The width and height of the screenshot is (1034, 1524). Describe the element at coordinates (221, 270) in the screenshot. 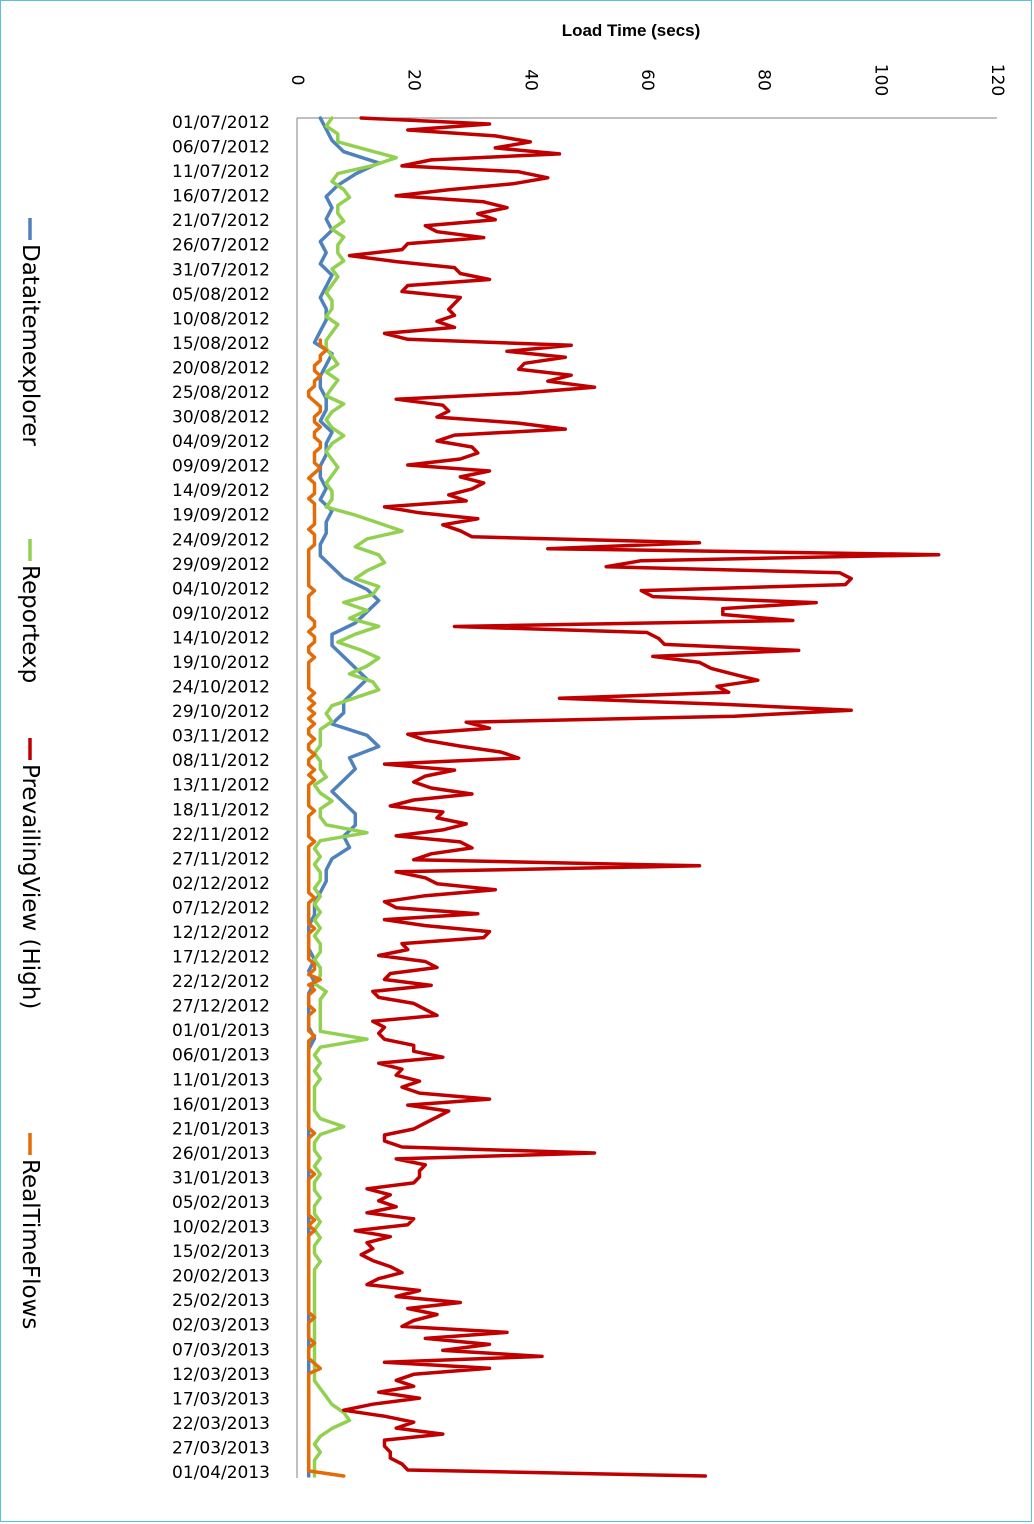

I see `date-label: 31/07/2012` at that location.